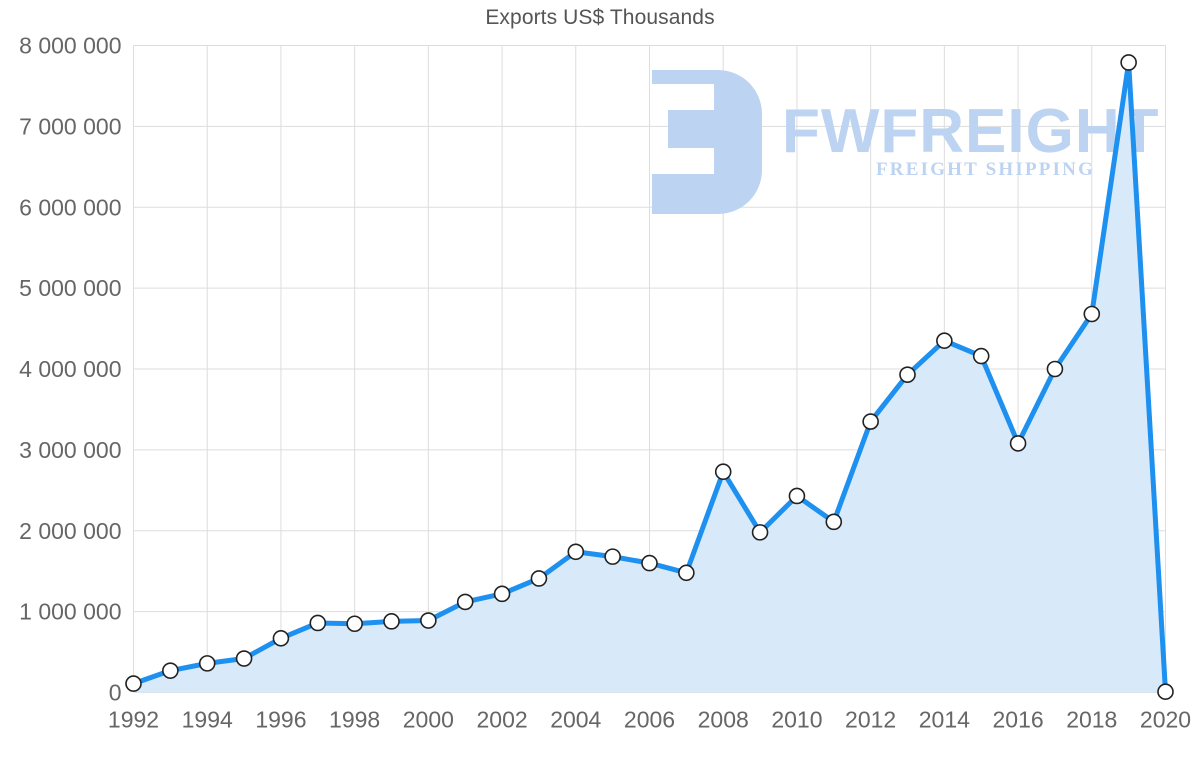 The width and height of the screenshot is (1200, 763). I want to click on x-axis-tick-label: 1992, so click(133, 720).